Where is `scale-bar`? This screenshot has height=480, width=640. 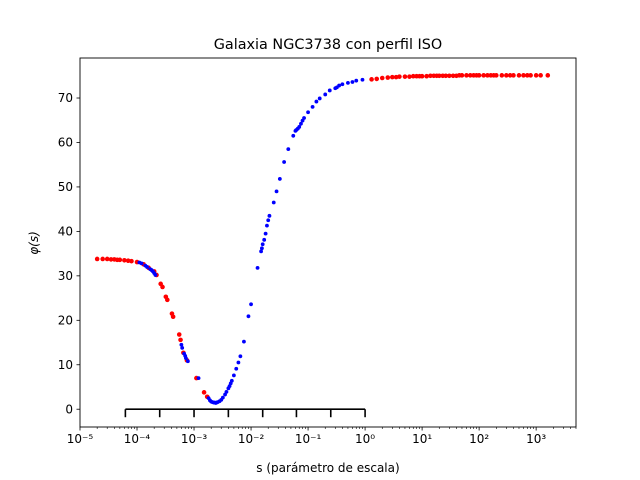 scale-bar is located at coordinates (245, 413).